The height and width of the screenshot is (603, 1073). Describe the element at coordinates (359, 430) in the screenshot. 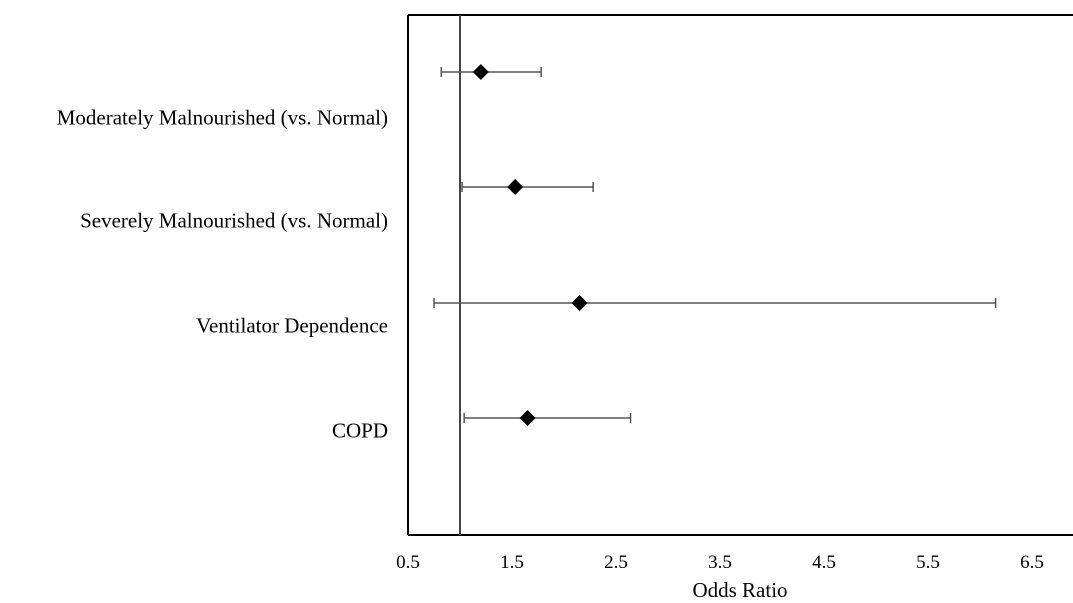

I see `category-label-copd: COPD` at that location.